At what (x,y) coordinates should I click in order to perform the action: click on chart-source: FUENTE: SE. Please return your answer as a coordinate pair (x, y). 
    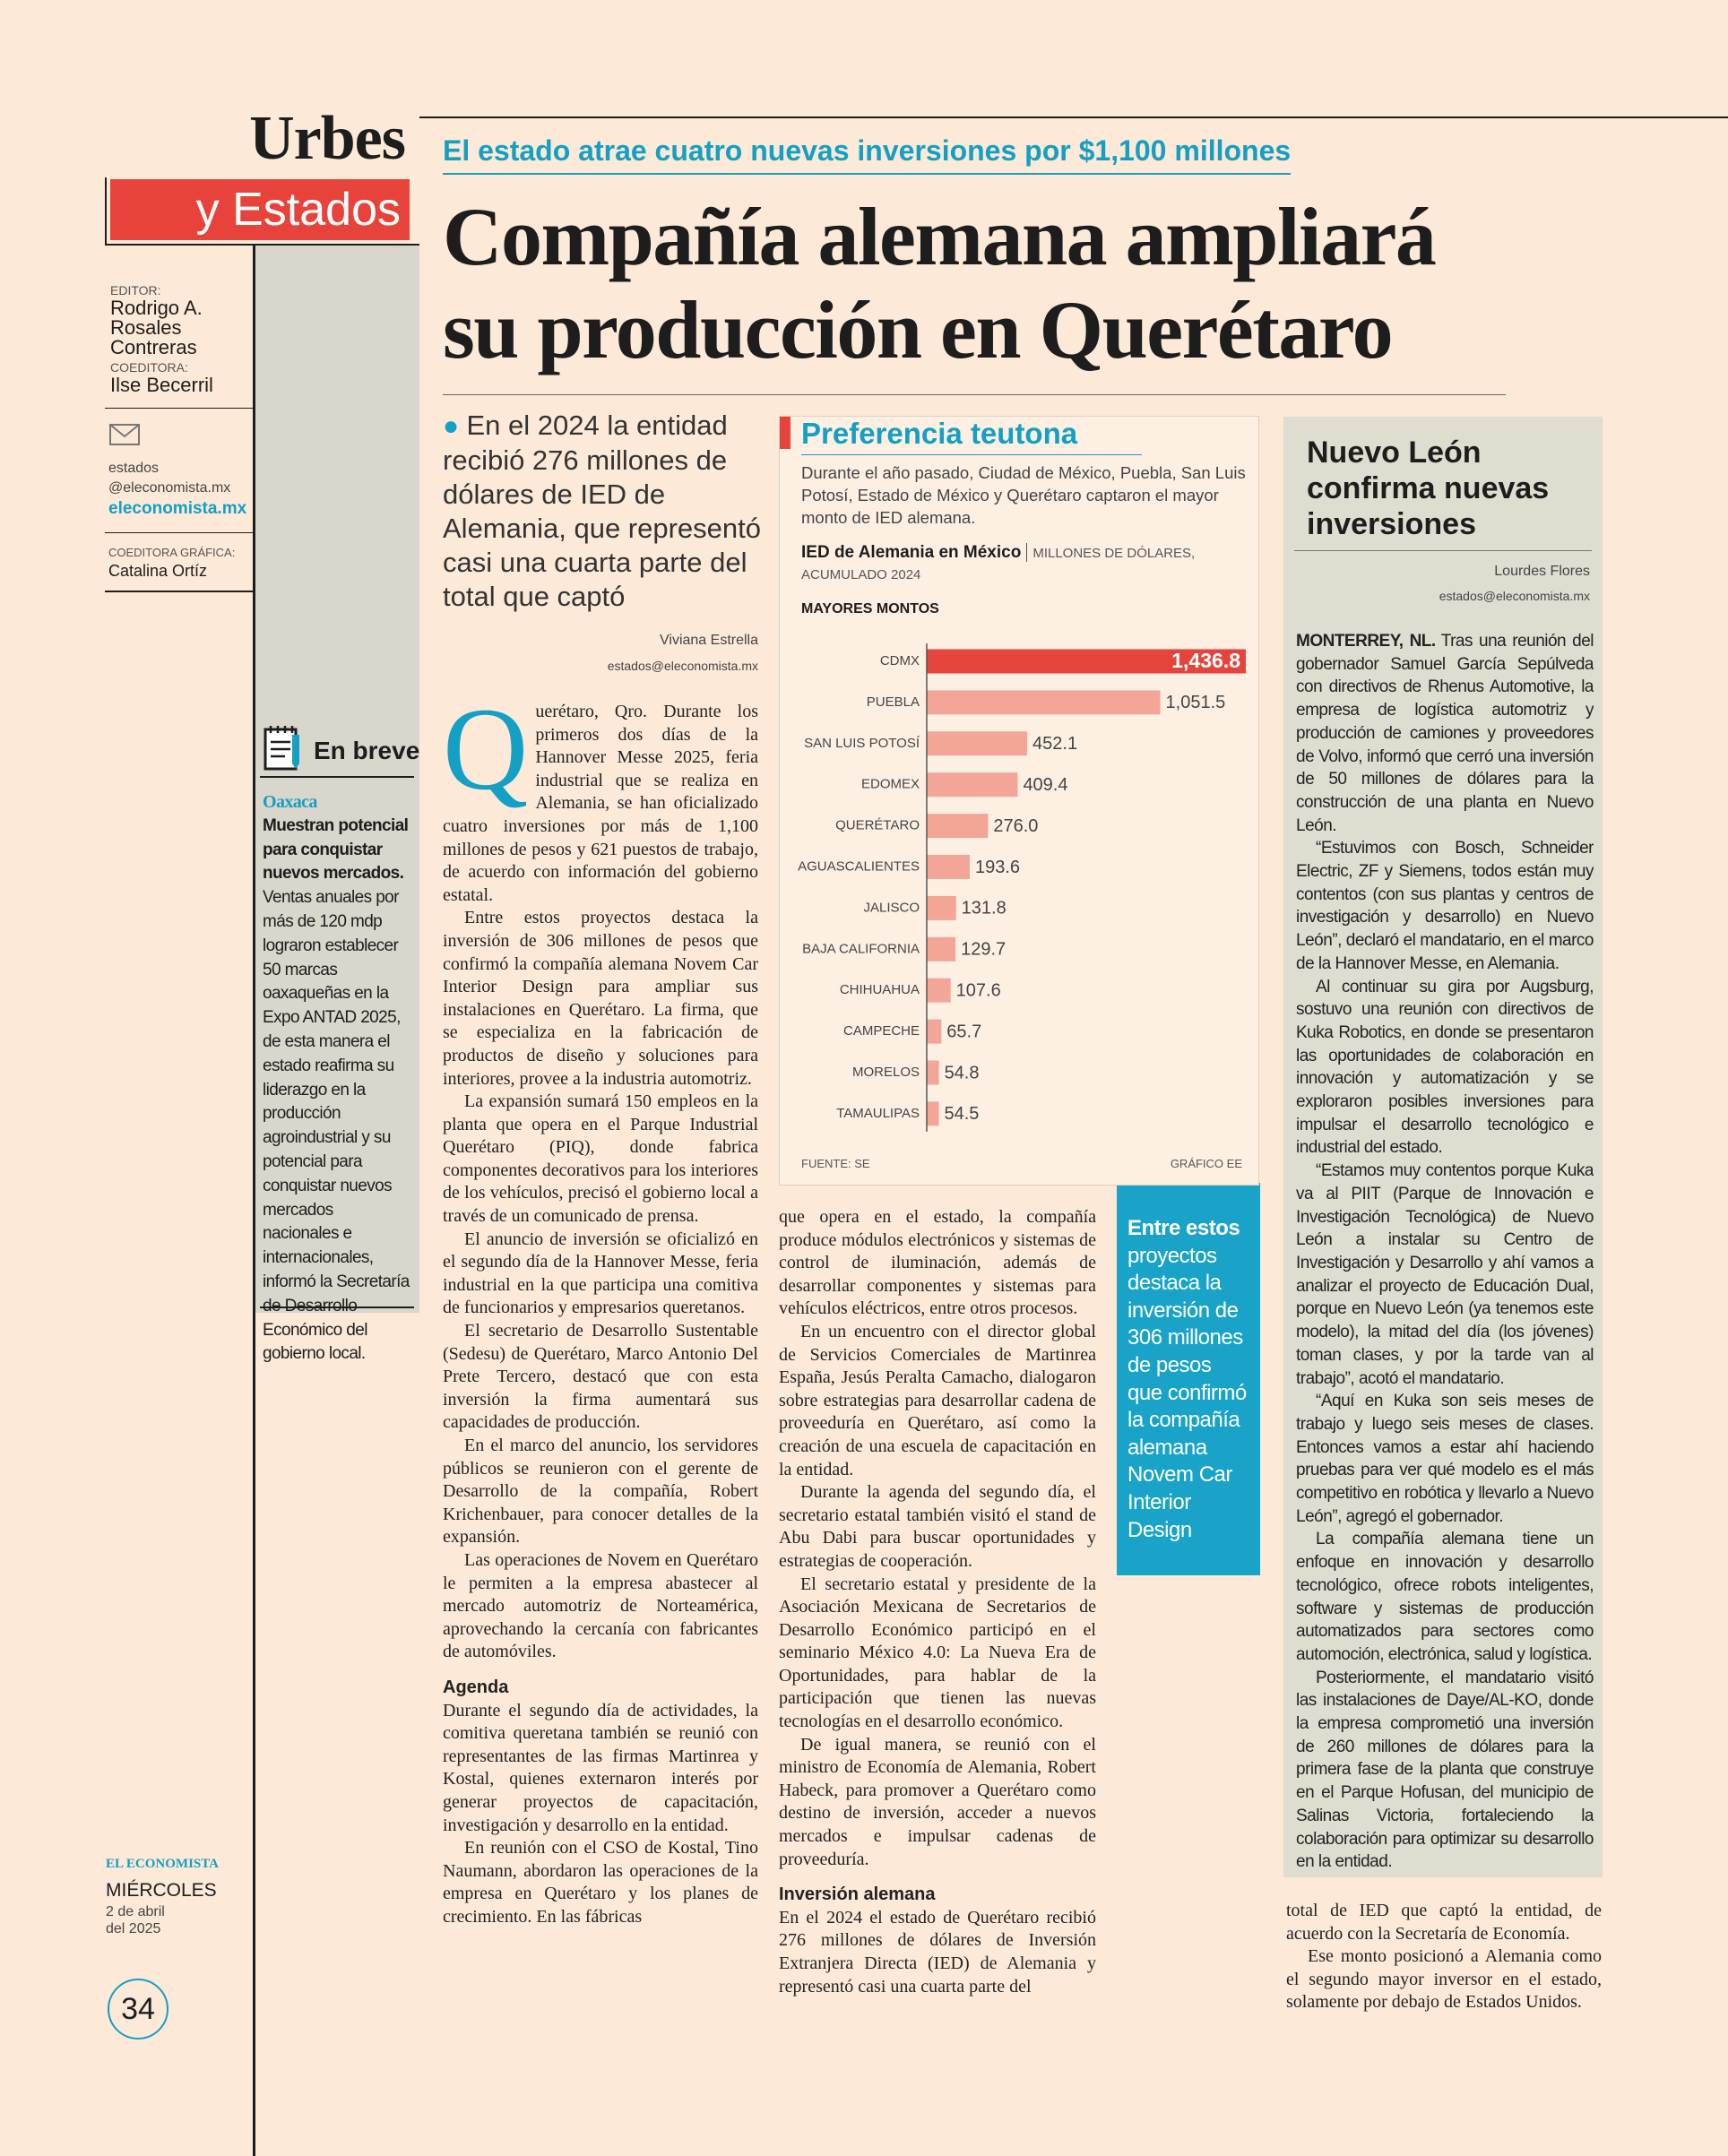
    Looking at the image, I should click on (835, 1164).